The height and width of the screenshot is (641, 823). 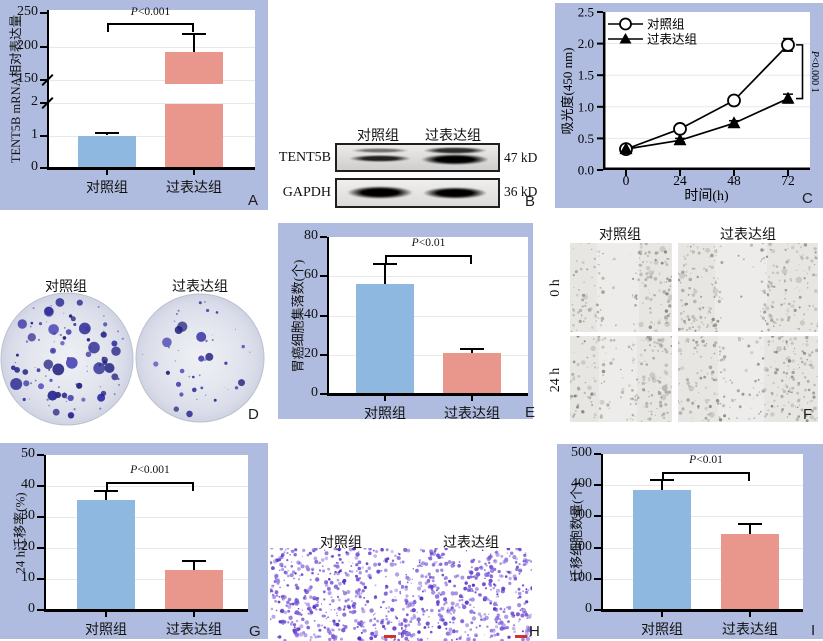 What do you see at coordinates (581, 577) in the screenshot?
I see `y-tick-label: 100` at bounding box center [581, 577].